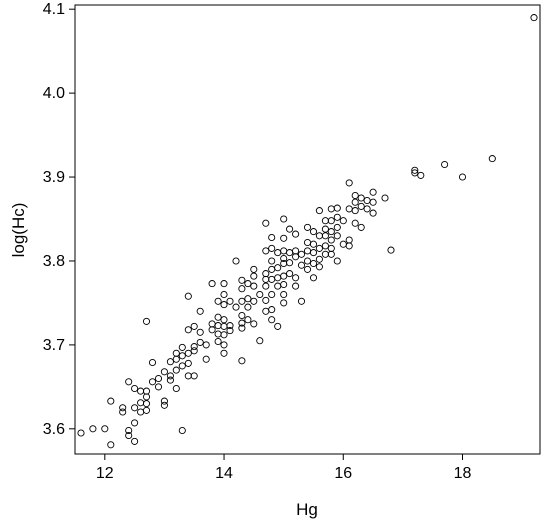 This screenshot has width=550, height=525. What do you see at coordinates (54, 345) in the screenshot?
I see `y-tick-label: 3.7` at bounding box center [54, 345].